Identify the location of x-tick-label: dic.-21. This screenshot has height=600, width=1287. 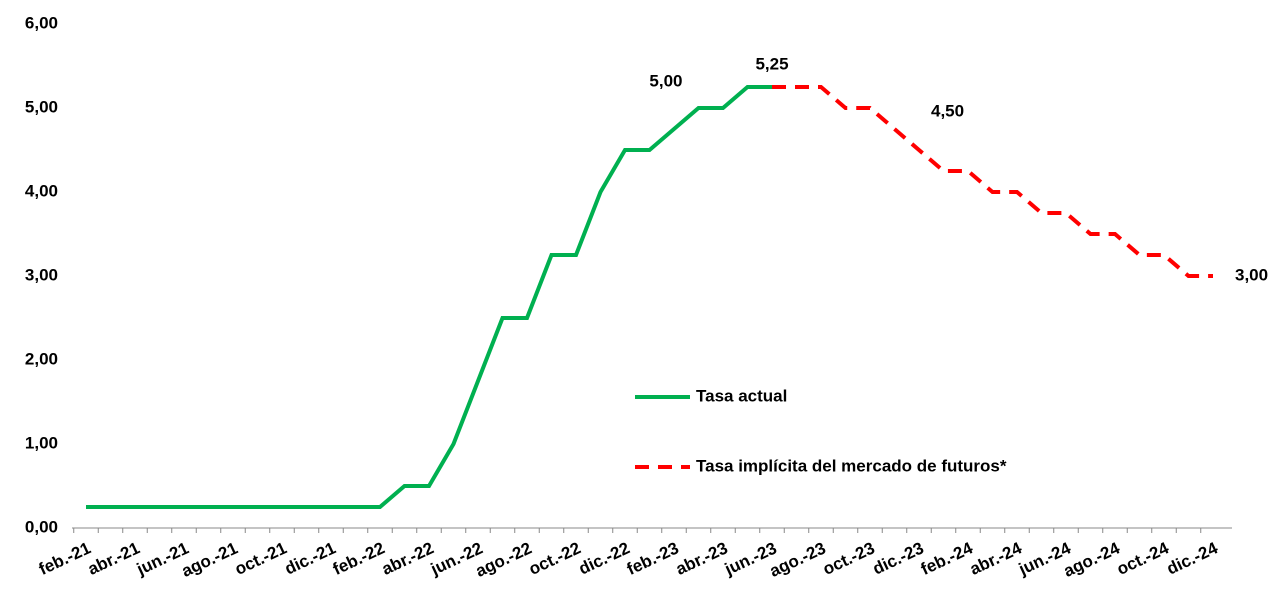
(310, 558).